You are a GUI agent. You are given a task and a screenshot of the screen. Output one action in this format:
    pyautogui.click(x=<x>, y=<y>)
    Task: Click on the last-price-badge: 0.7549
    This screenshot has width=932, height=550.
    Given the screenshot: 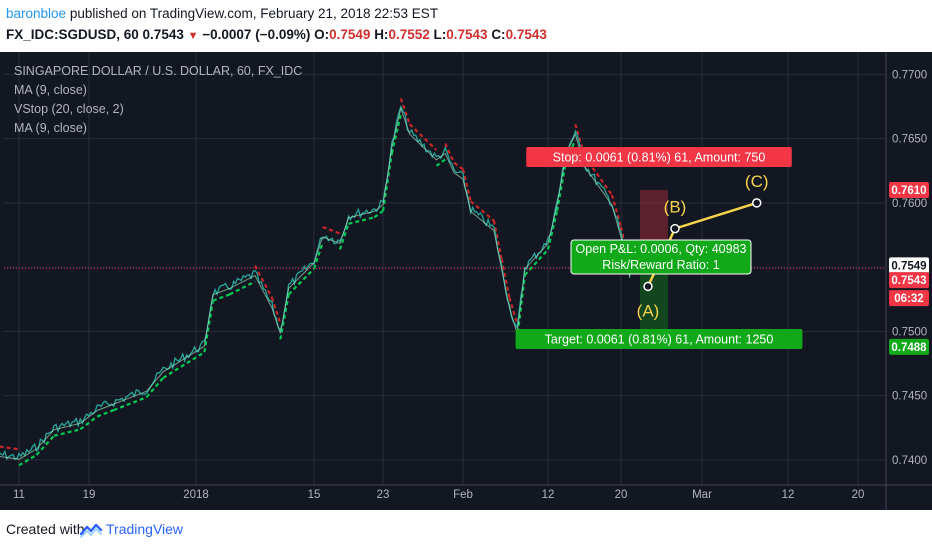 What is the action you would take?
    pyautogui.click(x=908, y=266)
    